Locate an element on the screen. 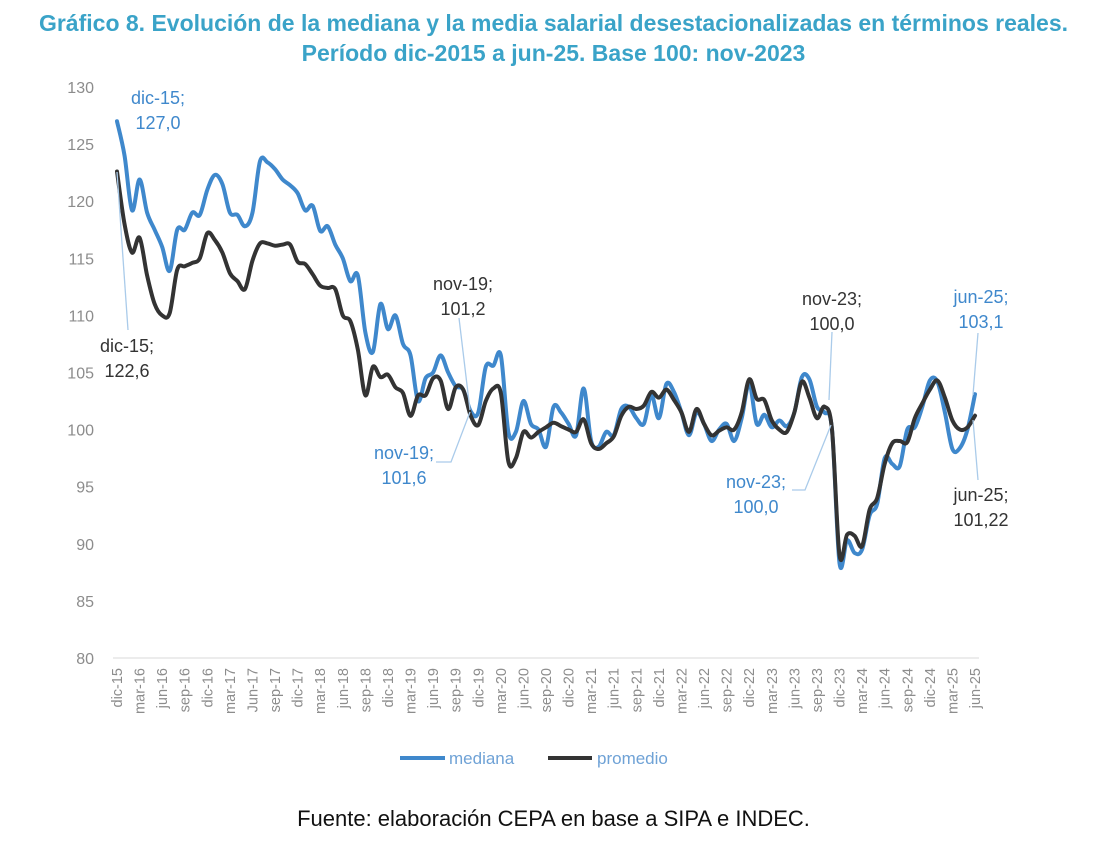  x-tick-label: jun-20 is located at coordinates (524, 688).